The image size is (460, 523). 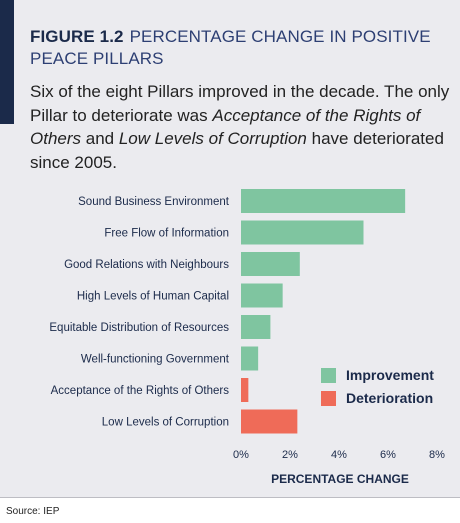 What do you see at coordinates (100, 138) in the screenshot?
I see `description-text: and` at bounding box center [100, 138].